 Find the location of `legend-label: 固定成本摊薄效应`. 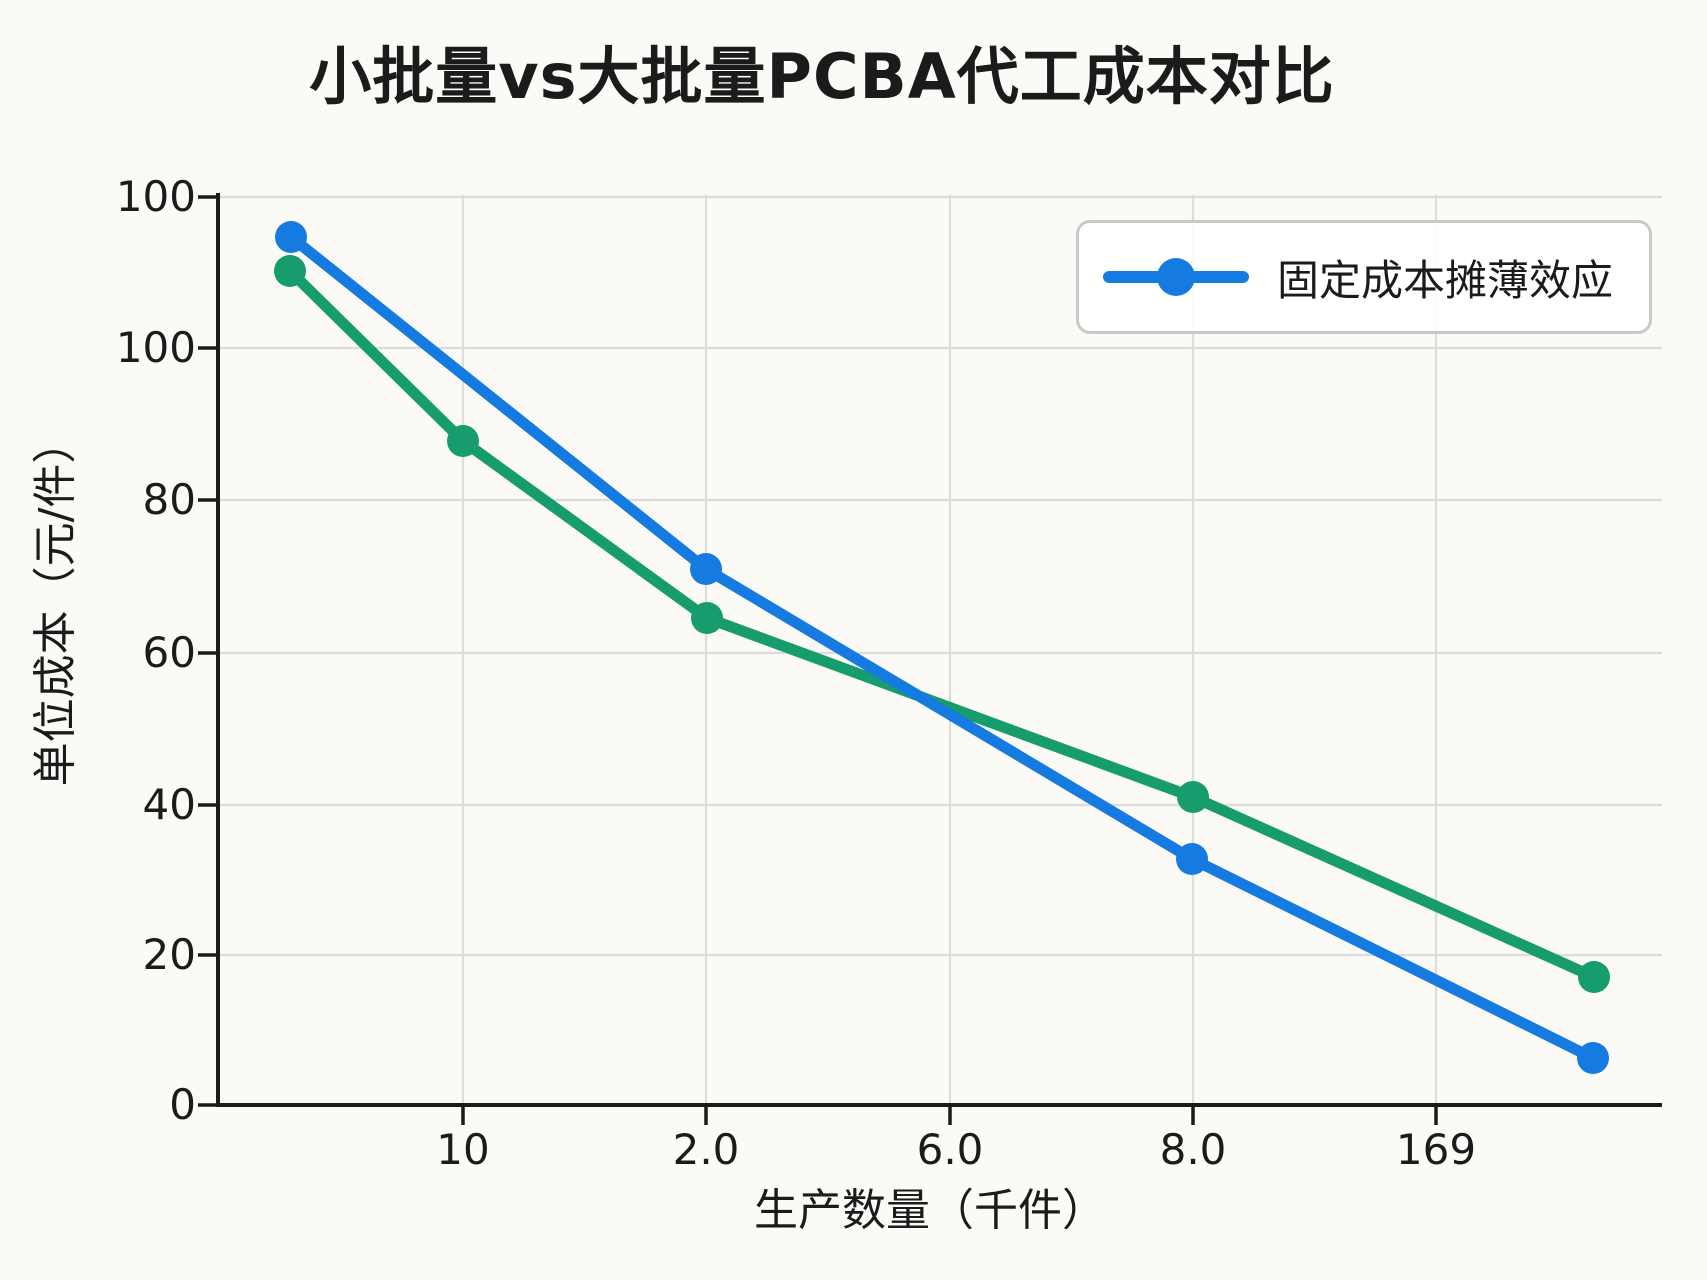

legend-label: 固定成本摊薄效应 is located at coordinates (1445, 280).